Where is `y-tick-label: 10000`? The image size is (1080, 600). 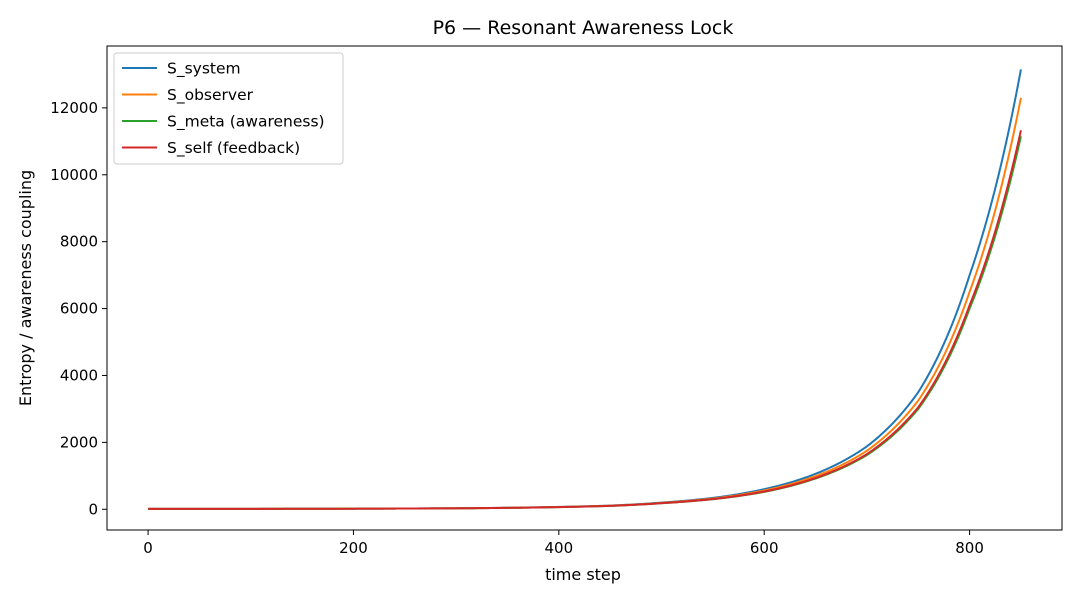
y-tick-label: 10000 is located at coordinates (74, 175).